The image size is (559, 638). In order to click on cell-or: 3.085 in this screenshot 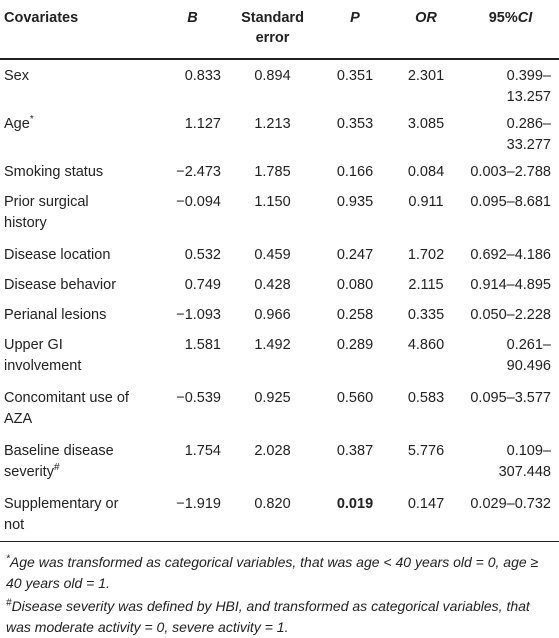, I will do `click(426, 124)`.